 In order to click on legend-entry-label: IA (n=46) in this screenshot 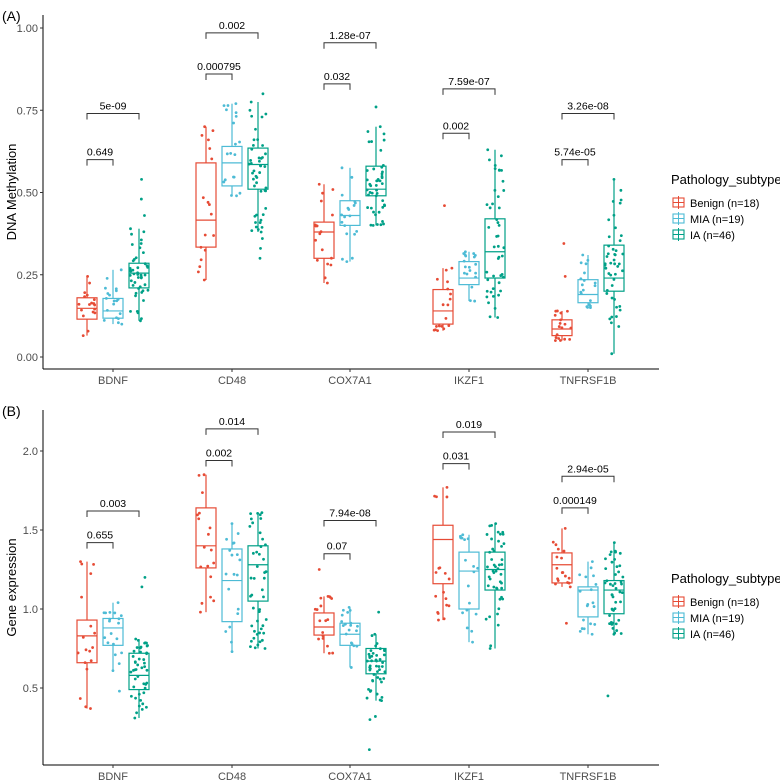, I will do `click(712, 236)`.